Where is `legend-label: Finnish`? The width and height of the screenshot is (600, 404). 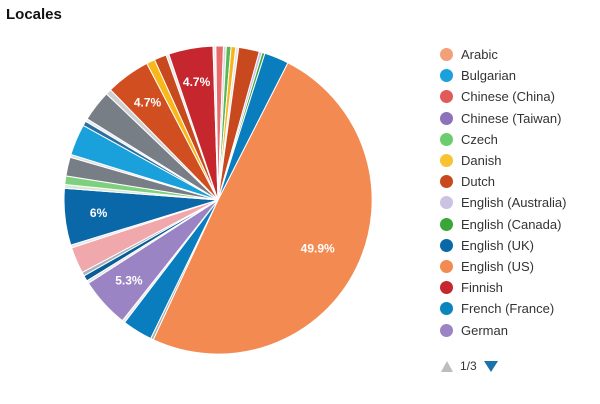 legend-label: Finnish is located at coordinates (482, 288).